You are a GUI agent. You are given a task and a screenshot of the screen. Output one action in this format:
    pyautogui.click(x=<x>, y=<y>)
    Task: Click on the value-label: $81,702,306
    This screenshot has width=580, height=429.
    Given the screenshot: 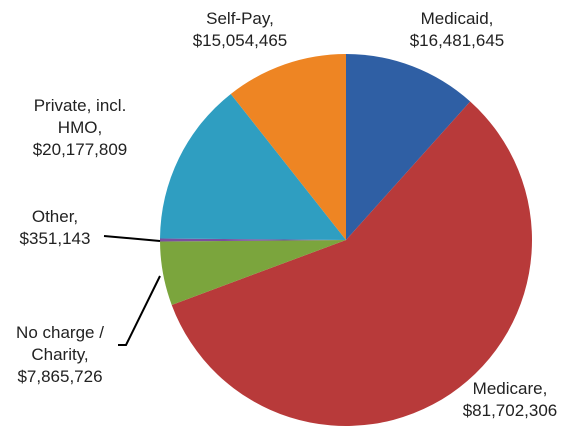 What is the action you would take?
    pyautogui.click(x=510, y=410)
    